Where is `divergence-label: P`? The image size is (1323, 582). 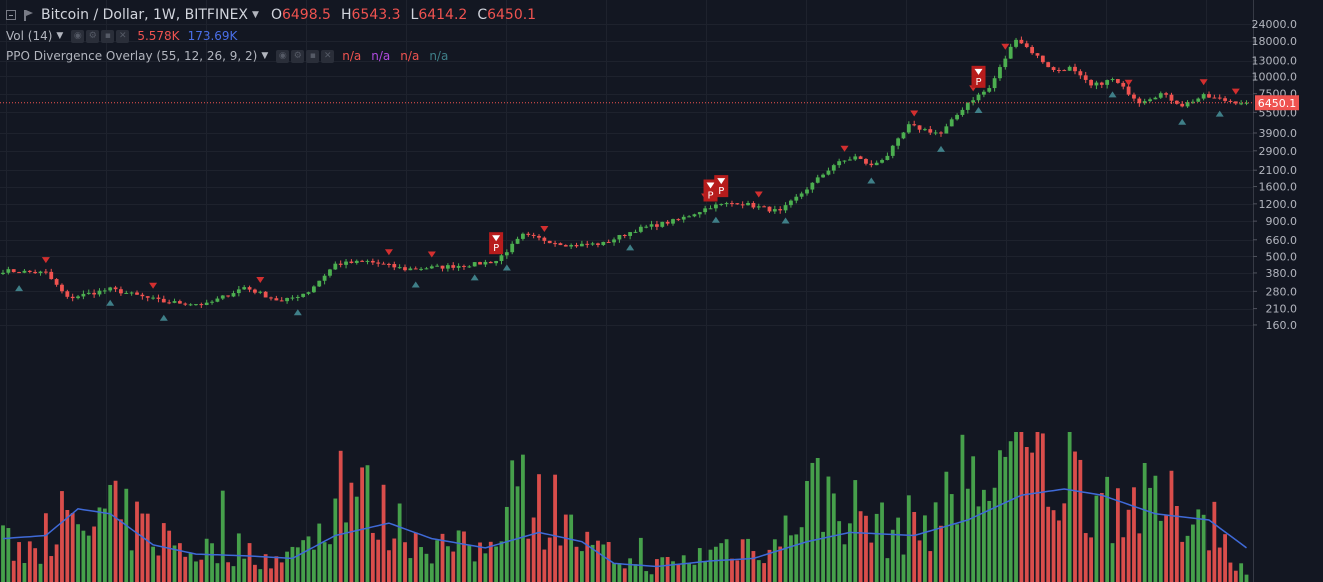 divergence-label: P is located at coordinates (978, 76).